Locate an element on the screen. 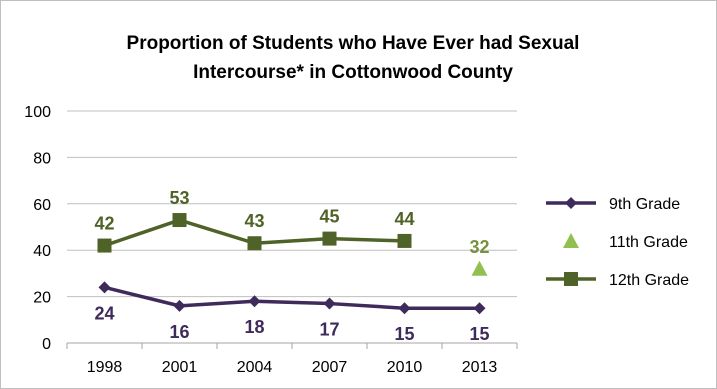 The width and height of the screenshot is (717, 389). series-9th-grade: 24 16 18 17 15 15 is located at coordinates (292, 312).